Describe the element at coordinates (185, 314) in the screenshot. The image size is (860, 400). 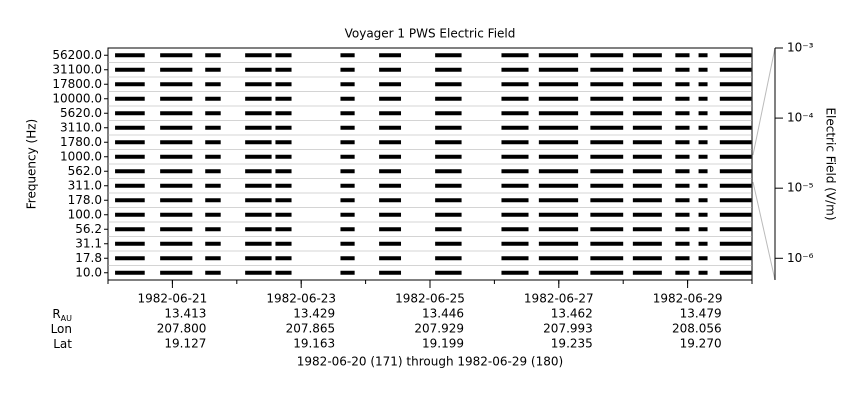
I see `ephemeris-value: 13.413` at that location.